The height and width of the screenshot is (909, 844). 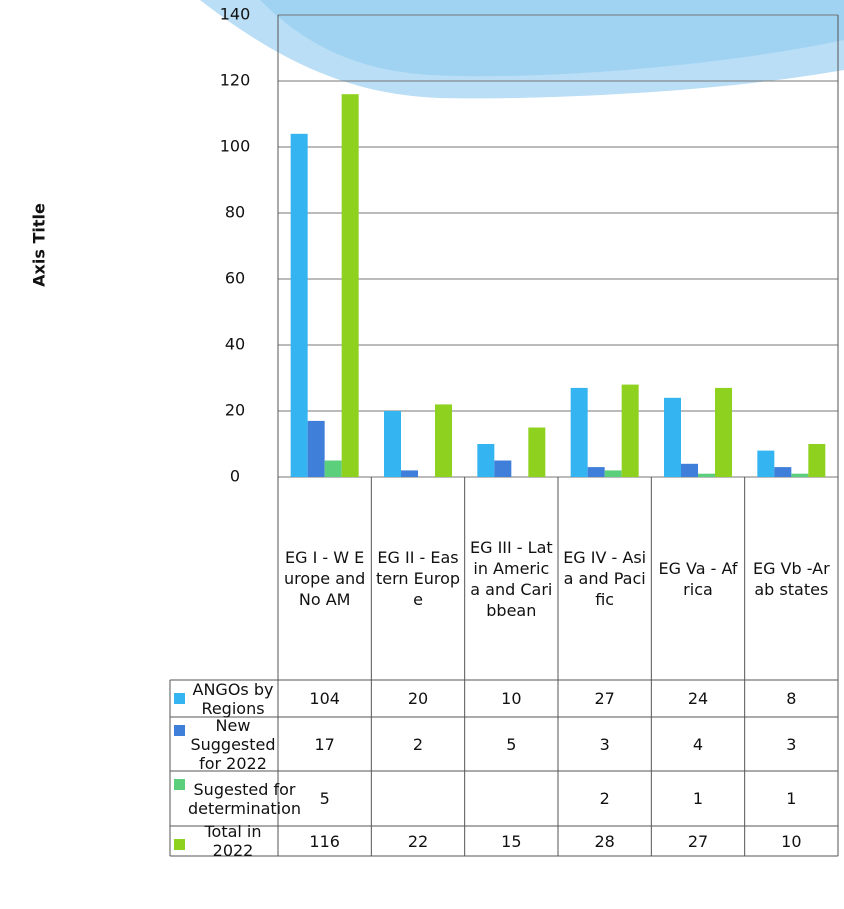 I want to click on decor-wave, so click(x=552, y=38).